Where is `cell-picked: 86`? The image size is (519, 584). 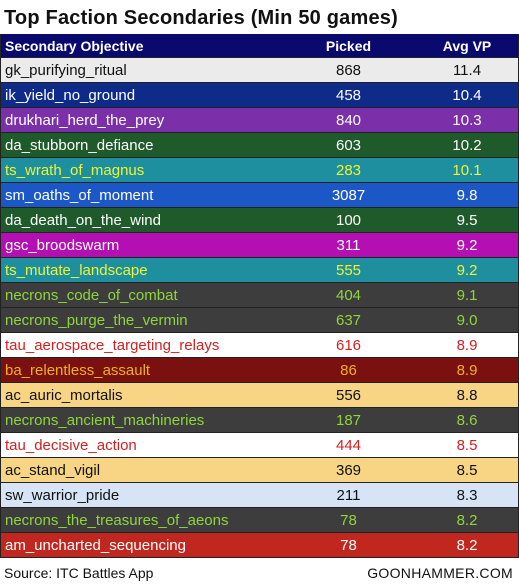 cell-picked: 86 is located at coordinates (348, 370).